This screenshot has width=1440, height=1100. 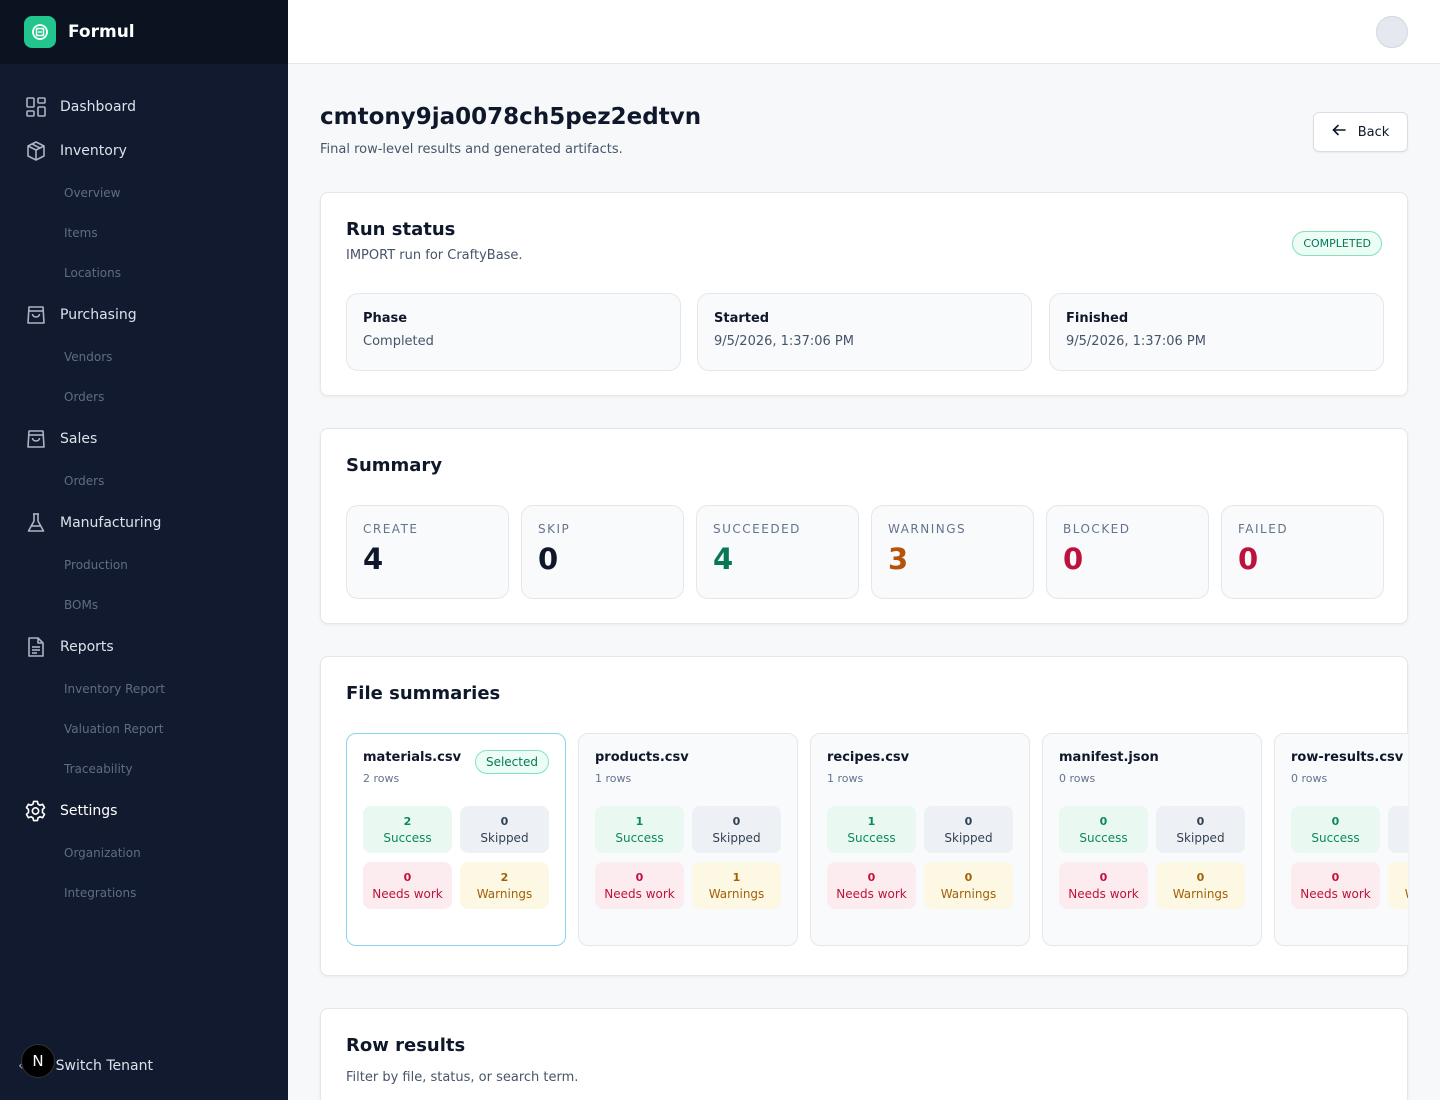 I want to click on box-icon, so click(x=35, y=151).